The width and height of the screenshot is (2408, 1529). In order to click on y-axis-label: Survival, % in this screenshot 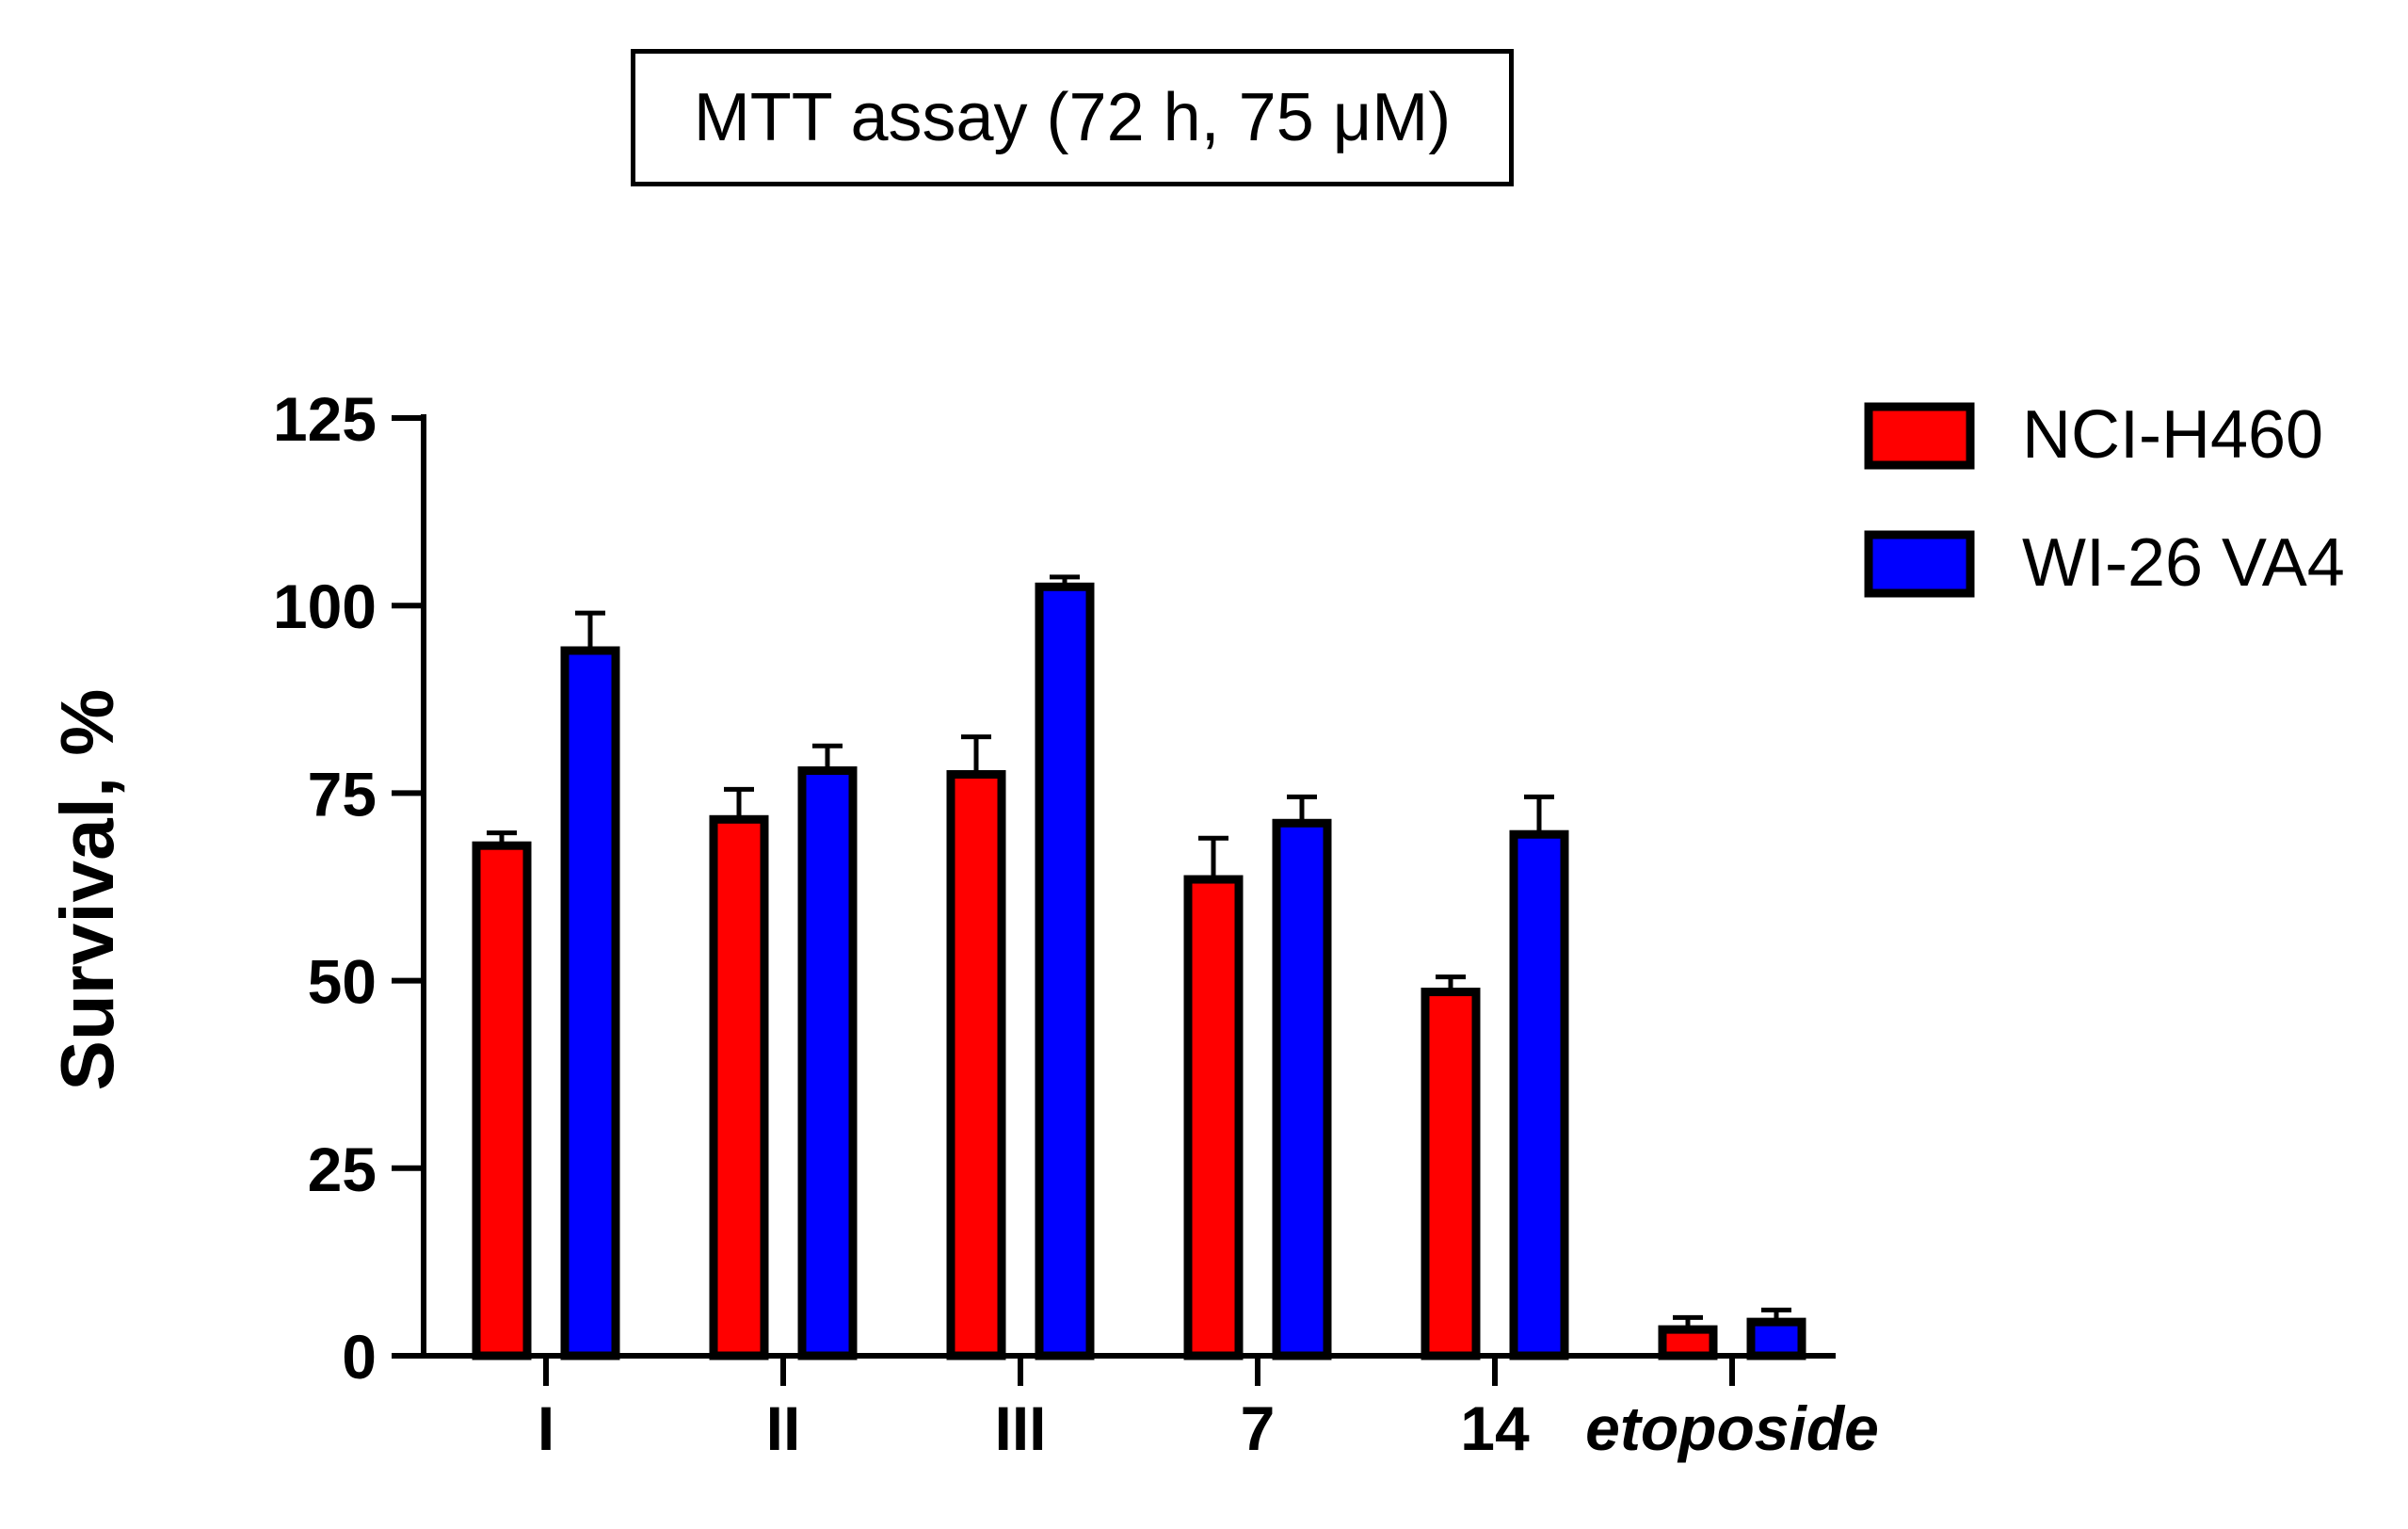, I will do `click(87, 890)`.